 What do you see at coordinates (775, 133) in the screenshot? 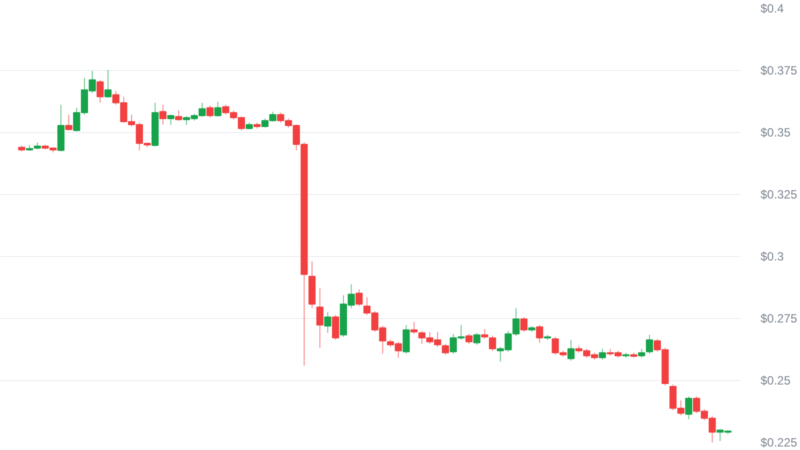
I see `y-tick-label: $0.35` at bounding box center [775, 133].